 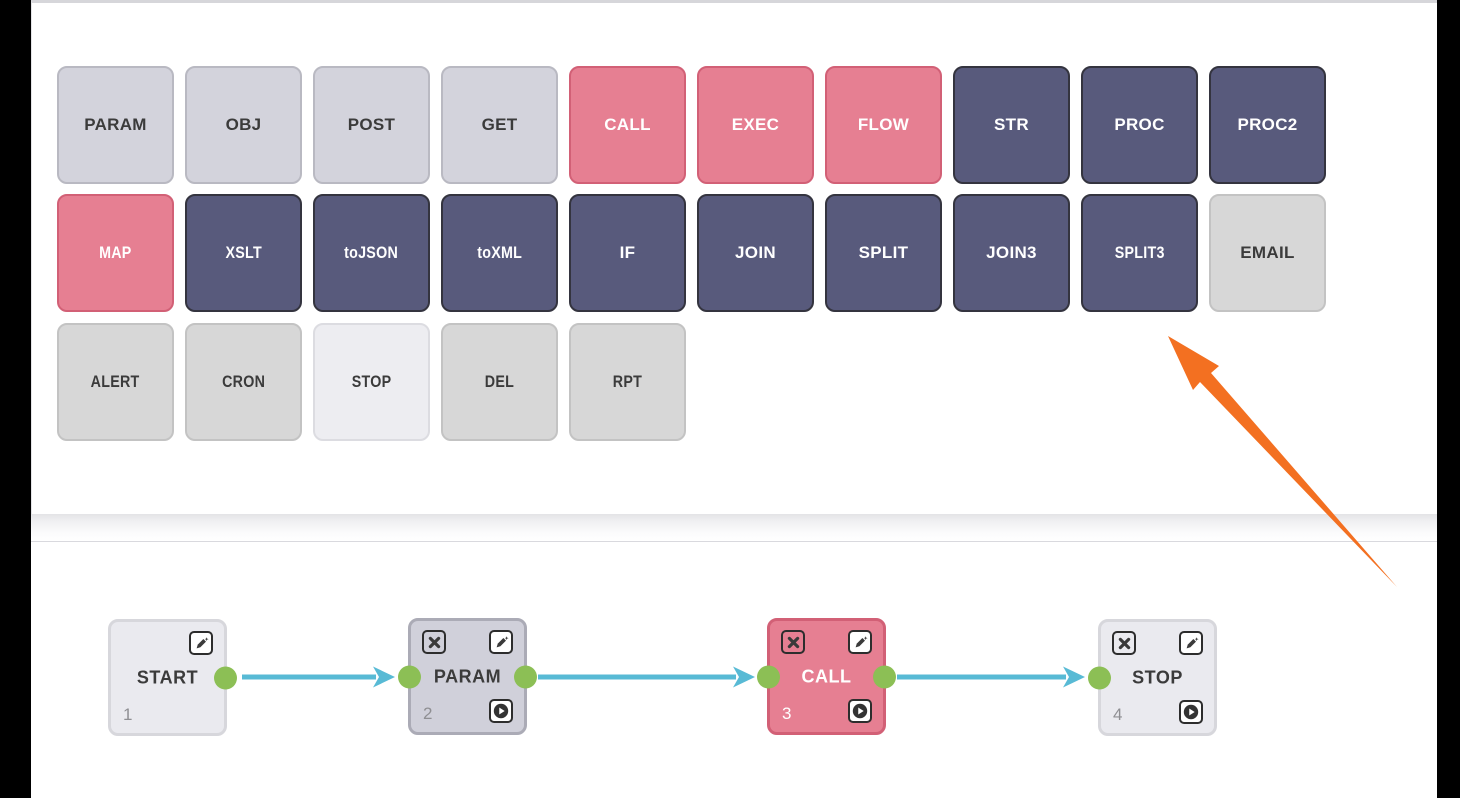 I want to click on palette-block-label: toJSON, so click(x=371, y=252).